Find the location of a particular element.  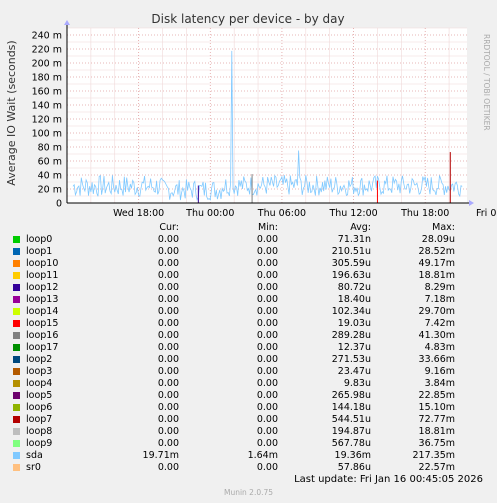

x-tick-label: Wed 18:00 is located at coordinates (138, 213).